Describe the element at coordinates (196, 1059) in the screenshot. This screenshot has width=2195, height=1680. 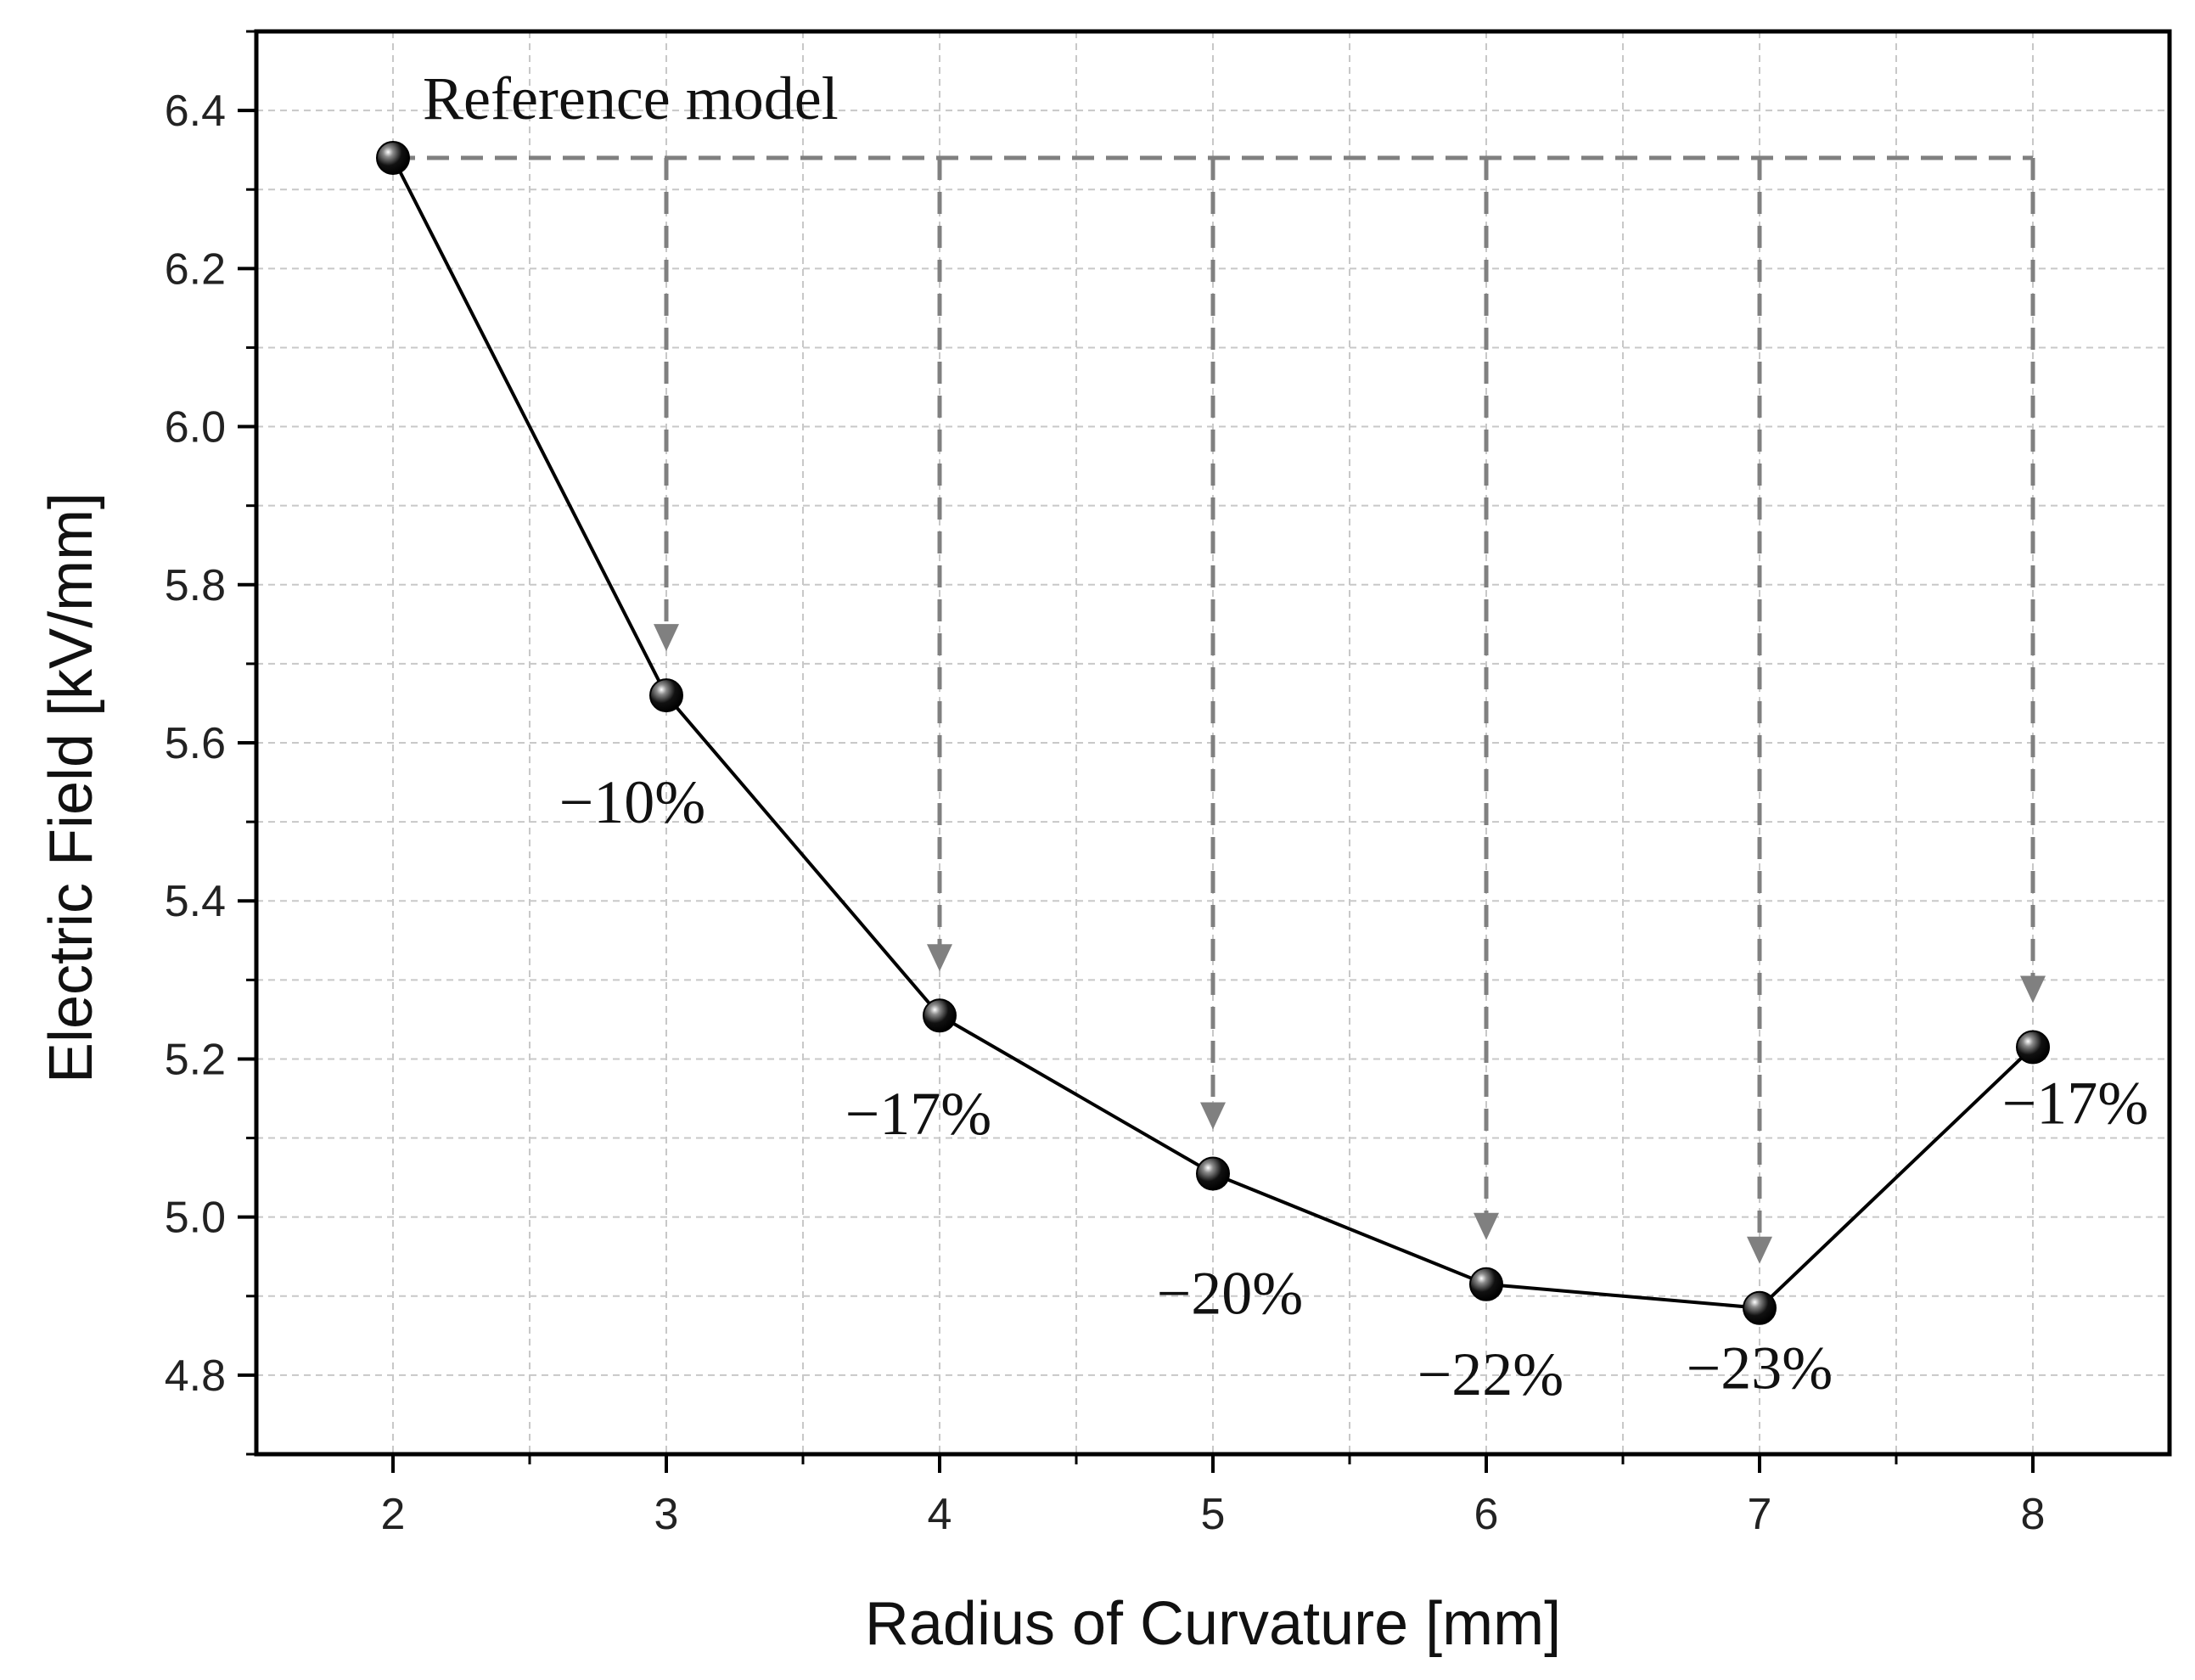
I see `y-tick-label: 5.2` at that location.